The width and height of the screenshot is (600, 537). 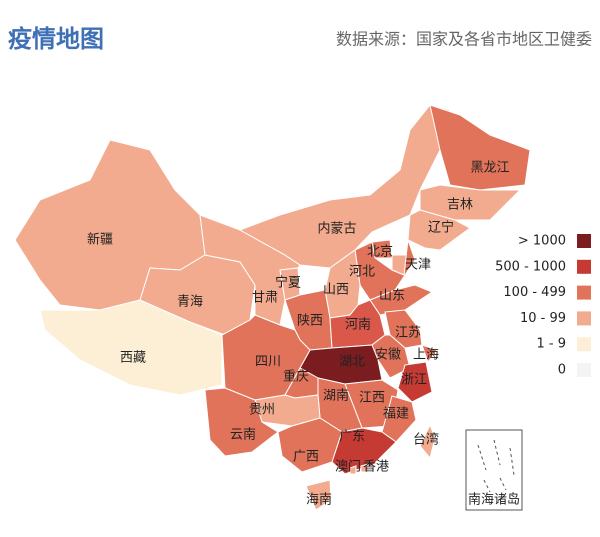 I want to click on province-label: 山西, so click(x=336, y=290).